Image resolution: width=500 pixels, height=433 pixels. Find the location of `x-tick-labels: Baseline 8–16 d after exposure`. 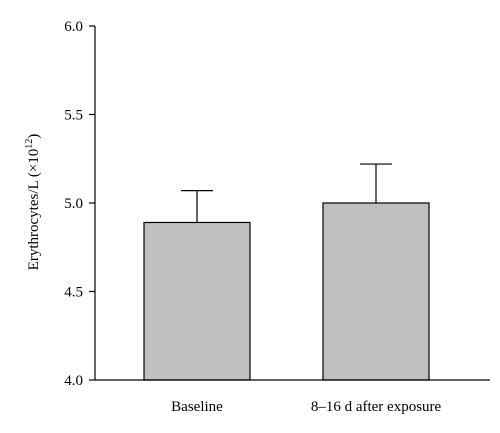

x-tick-labels: Baseline 8–16 d after exposure is located at coordinates (306, 407).